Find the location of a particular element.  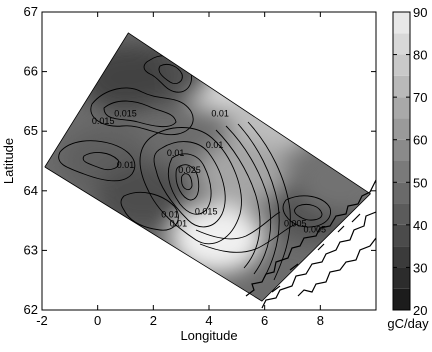

x-tick-label: 6 is located at coordinates (264, 320).